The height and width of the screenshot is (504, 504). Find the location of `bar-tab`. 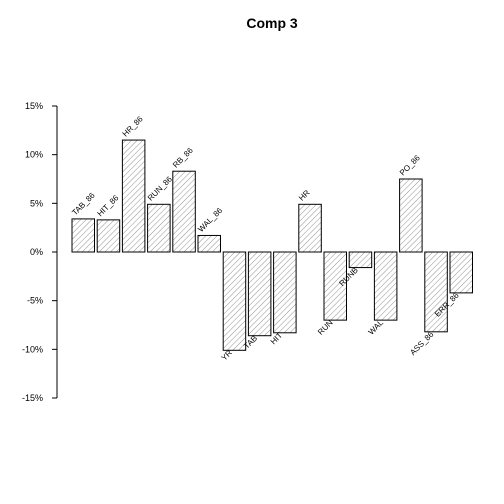

bar-tab is located at coordinates (259, 294).